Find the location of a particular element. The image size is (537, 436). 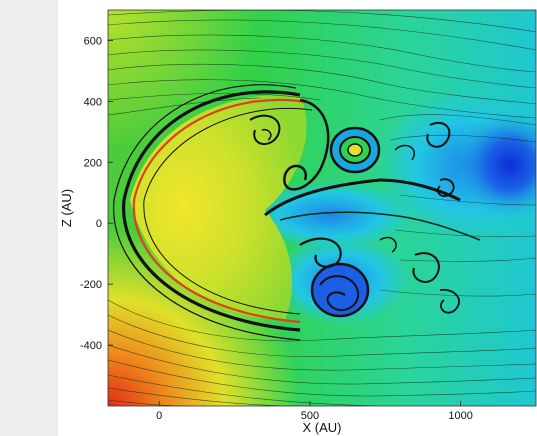

y-tick-label: 400 is located at coordinates (93, 102).